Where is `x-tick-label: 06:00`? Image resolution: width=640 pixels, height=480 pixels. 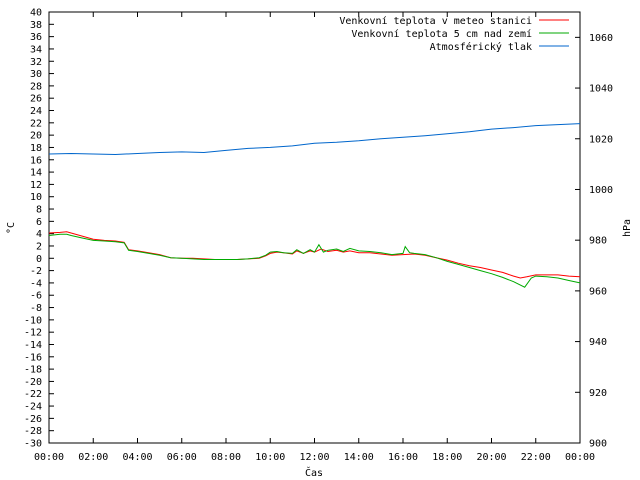
x-tick-label: 06:00 is located at coordinates (182, 457).